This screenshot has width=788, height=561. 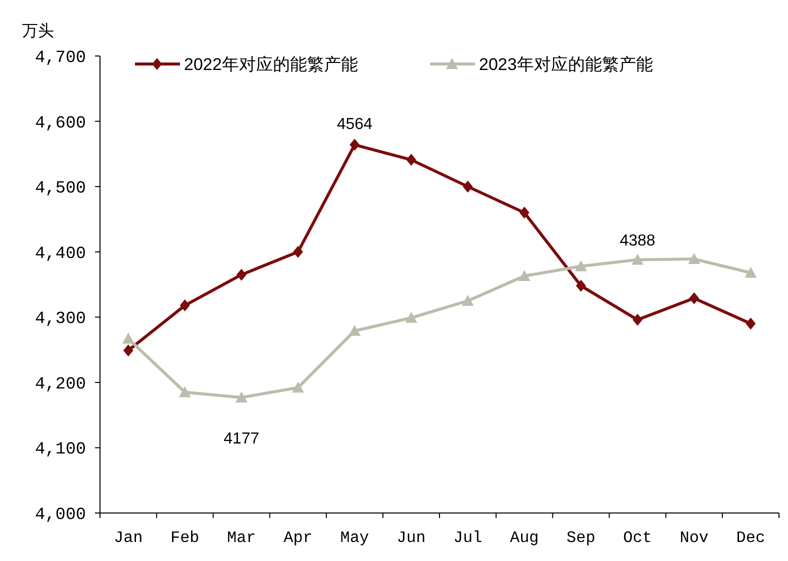 I want to click on x-tick-label: Nov, so click(x=694, y=538).